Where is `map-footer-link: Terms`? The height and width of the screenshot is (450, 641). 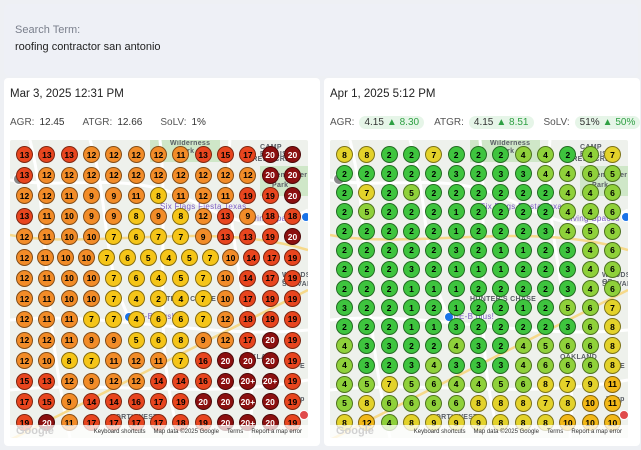 map-footer-link: Terms is located at coordinates (555, 431).